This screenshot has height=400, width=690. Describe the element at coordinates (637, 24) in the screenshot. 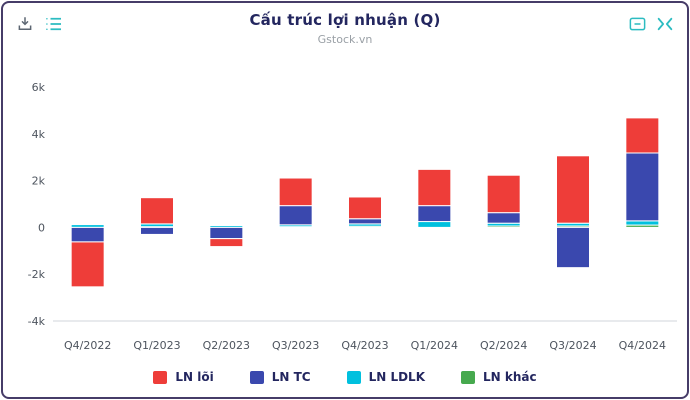

I see `collapse-box-icon` at that location.